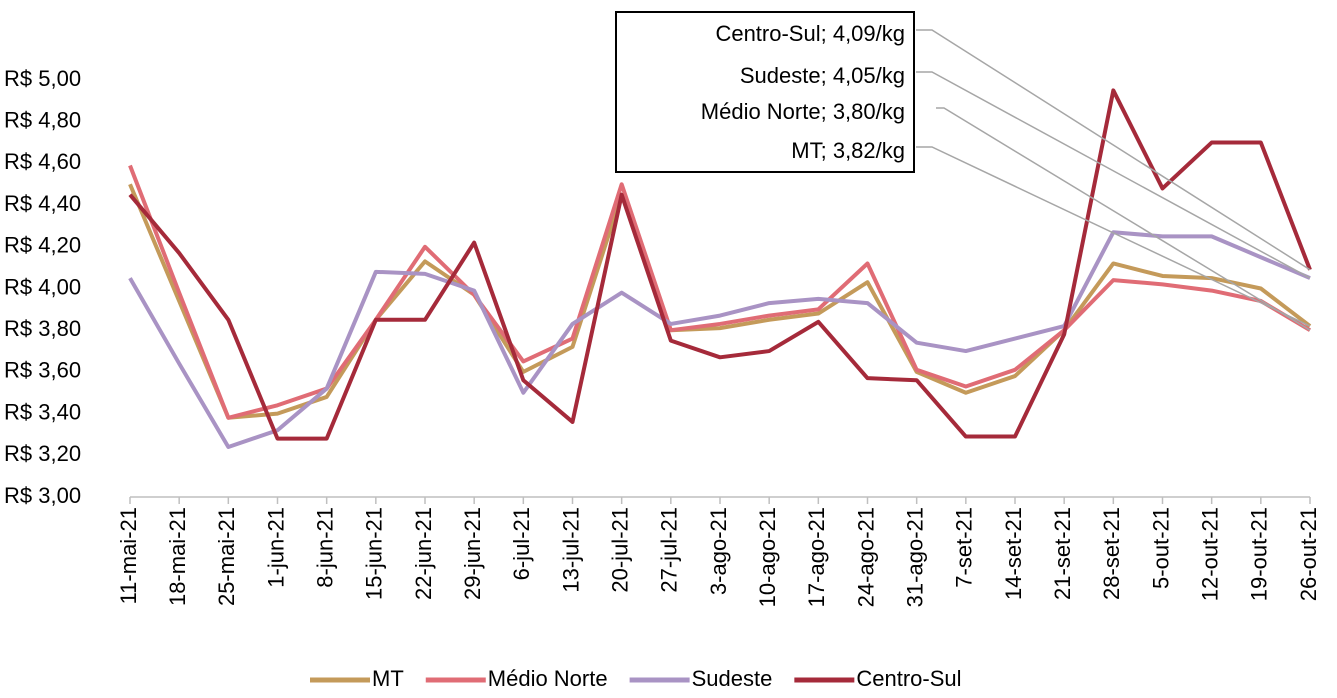 Image resolution: width=1337 pixels, height=698 pixels. What do you see at coordinates (1013, 553) in the screenshot?
I see `x-tick-label: 14-set-21` at bounding box center [1013, 553].